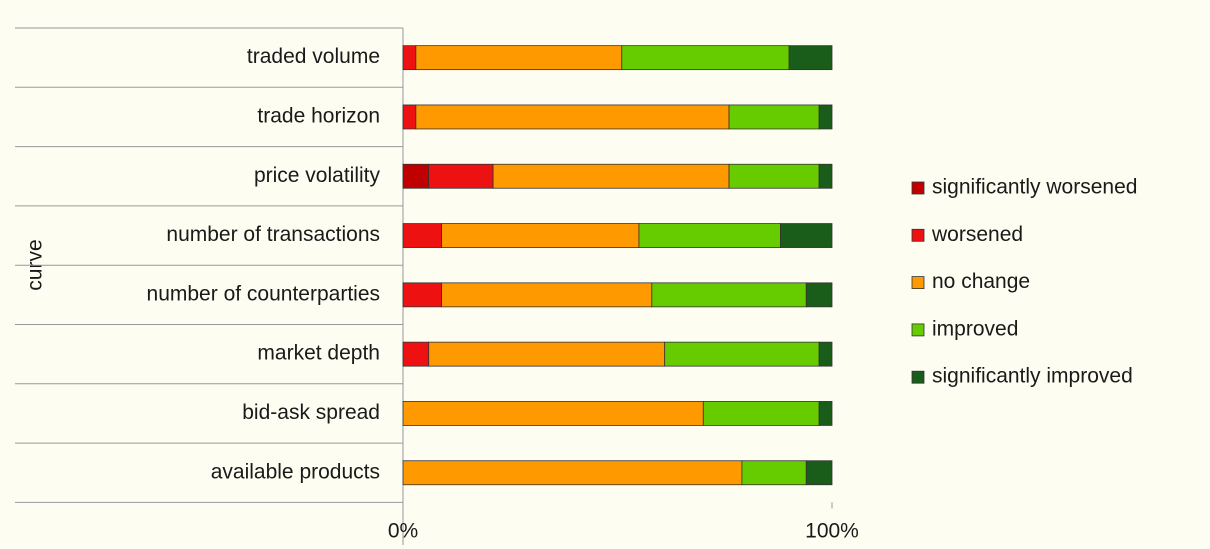  I want to click on y-tick-label: number of transactions, so click(273, 234).